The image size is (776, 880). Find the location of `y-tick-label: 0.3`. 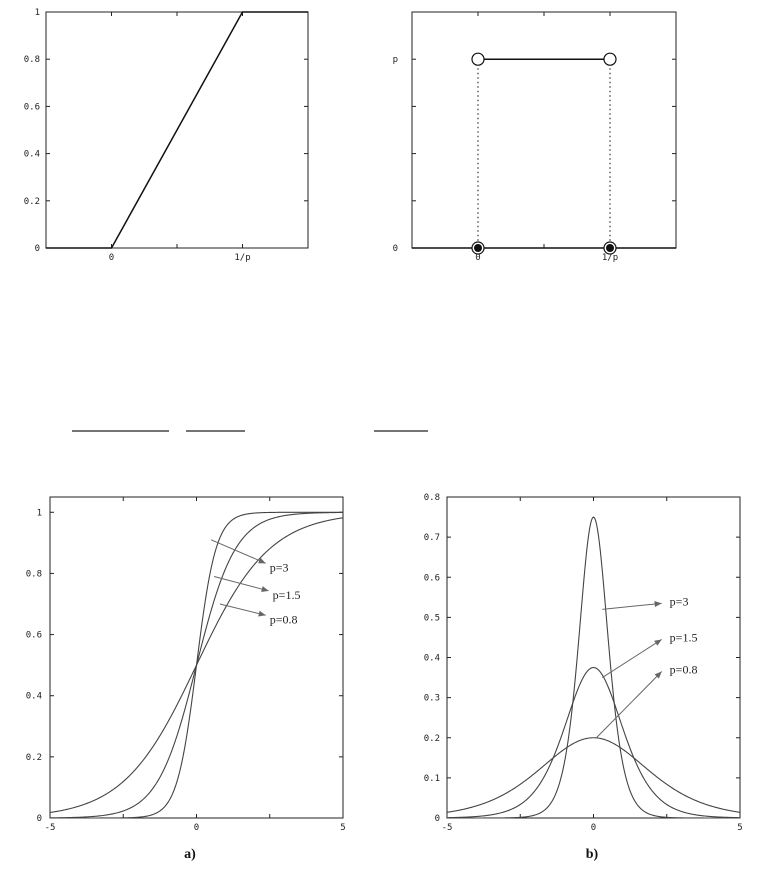

y-tick-label: 0.3 is located at coordinates (432, 699).